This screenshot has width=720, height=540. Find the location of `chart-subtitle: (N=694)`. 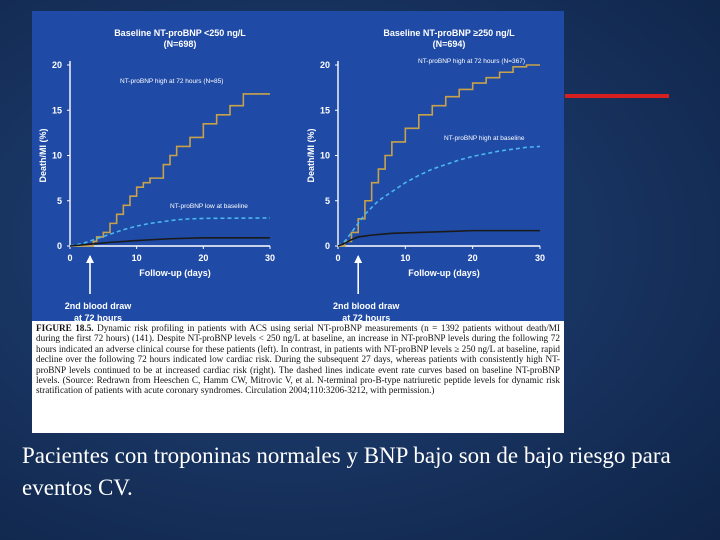

chart-subtitle: (N=694) is located at coordinates (449, 44).